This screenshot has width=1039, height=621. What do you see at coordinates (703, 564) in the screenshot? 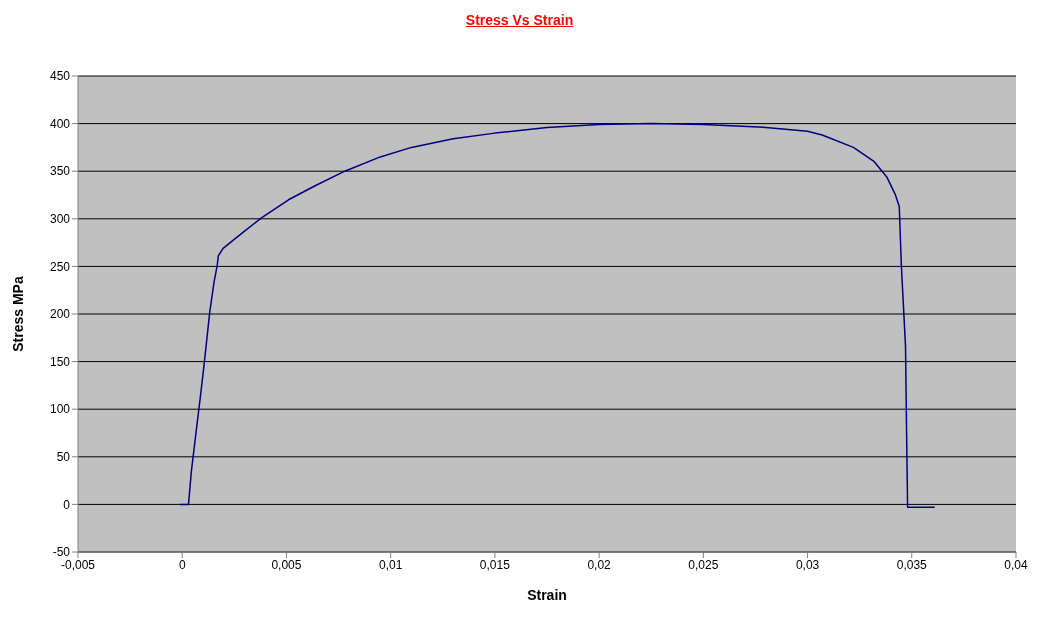
I see `x-tick-label: 0,025` at bounding box center [703, 564].